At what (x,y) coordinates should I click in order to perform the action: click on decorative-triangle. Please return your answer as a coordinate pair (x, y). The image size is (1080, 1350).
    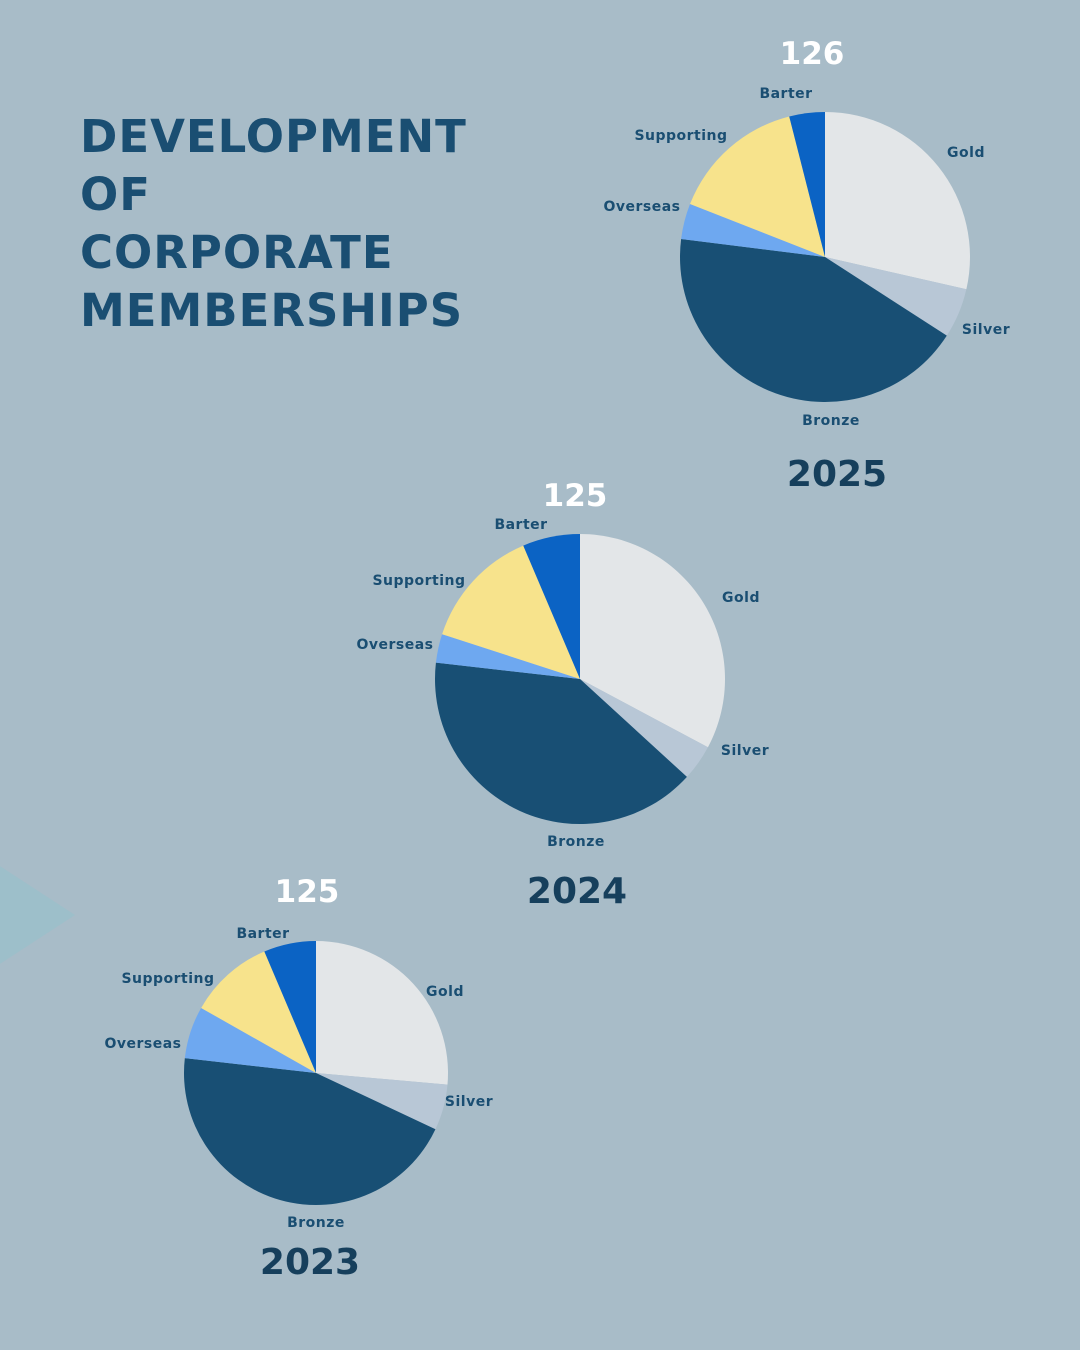
    Looking at the image, I should click on (37, 915).